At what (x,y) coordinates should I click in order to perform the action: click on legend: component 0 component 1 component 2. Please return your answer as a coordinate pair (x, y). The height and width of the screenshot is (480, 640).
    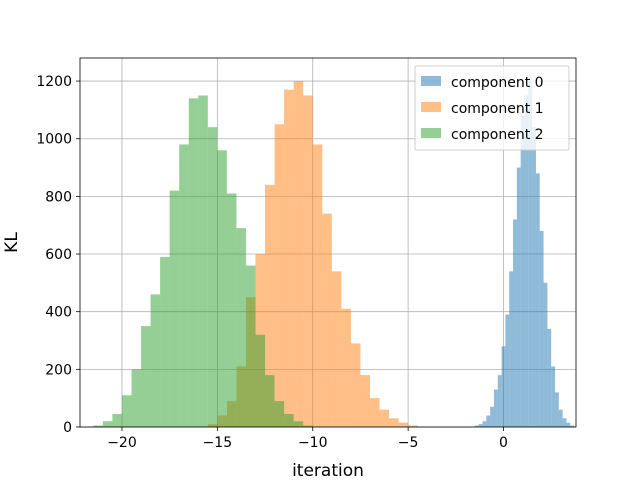
    Looking at the image, I should click on (492, 108).